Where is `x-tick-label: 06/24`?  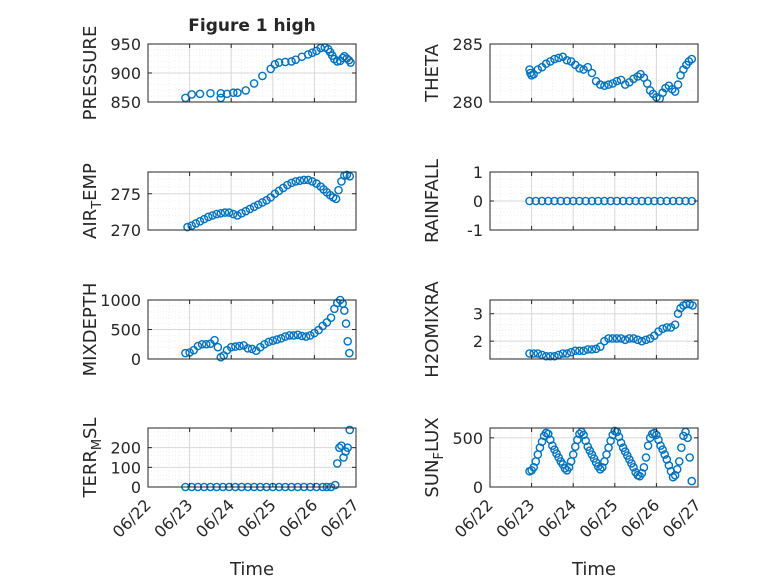
x-tick-label: 06/24 is located at coordinates (557, 518).